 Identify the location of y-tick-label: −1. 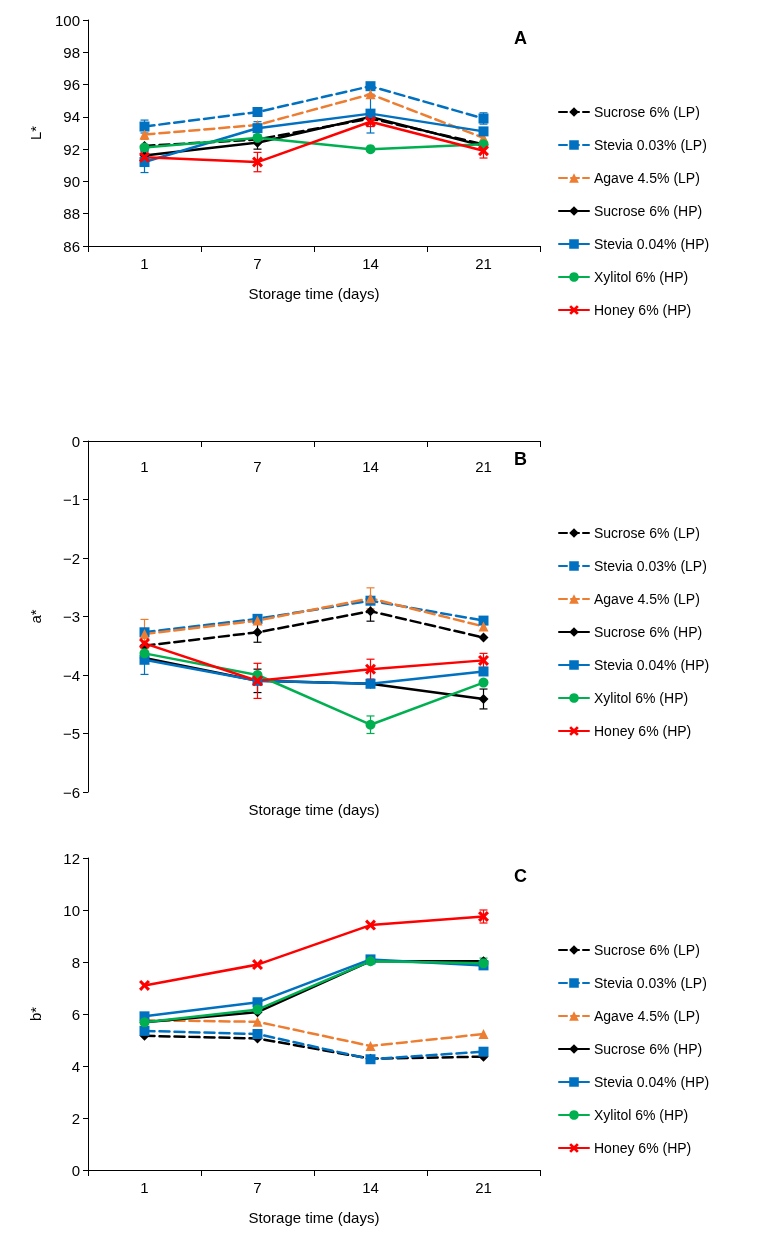
(71, 499).